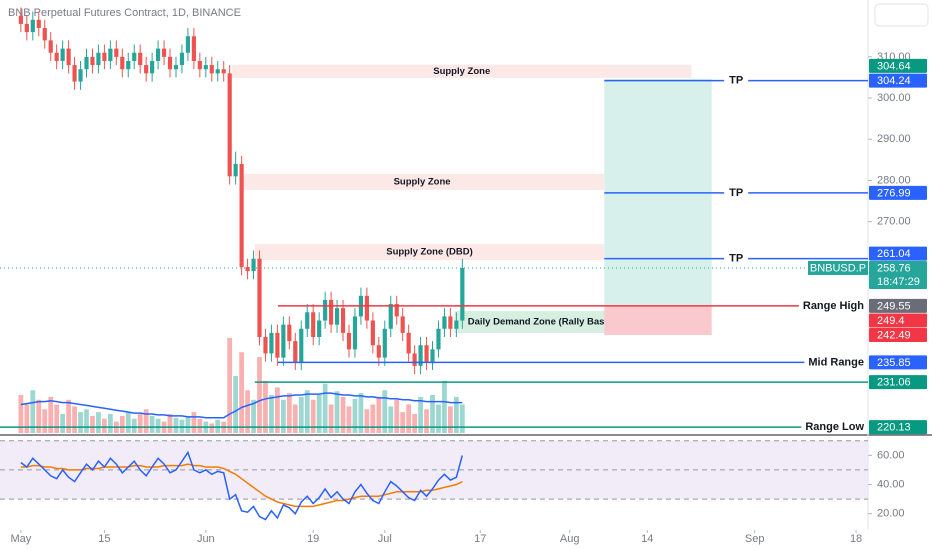  Describe the element at coordinates (891, 514) in the screenshot. I see `rsi-tick-label: 20.00` at that location.